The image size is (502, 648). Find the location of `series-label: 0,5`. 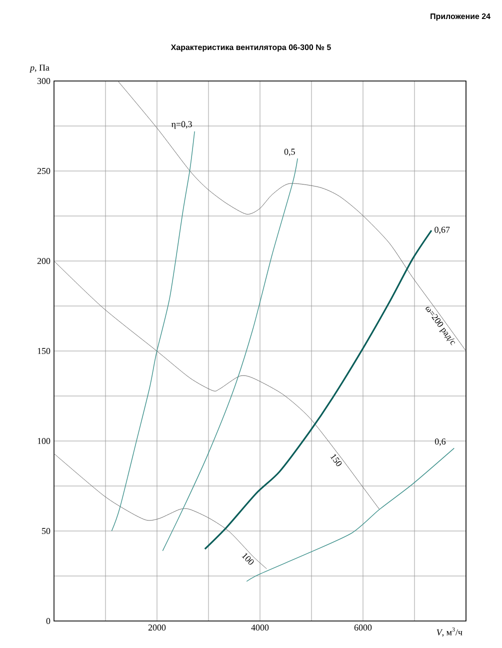

series-label: 0,5 is located at coordinates (289, 152).